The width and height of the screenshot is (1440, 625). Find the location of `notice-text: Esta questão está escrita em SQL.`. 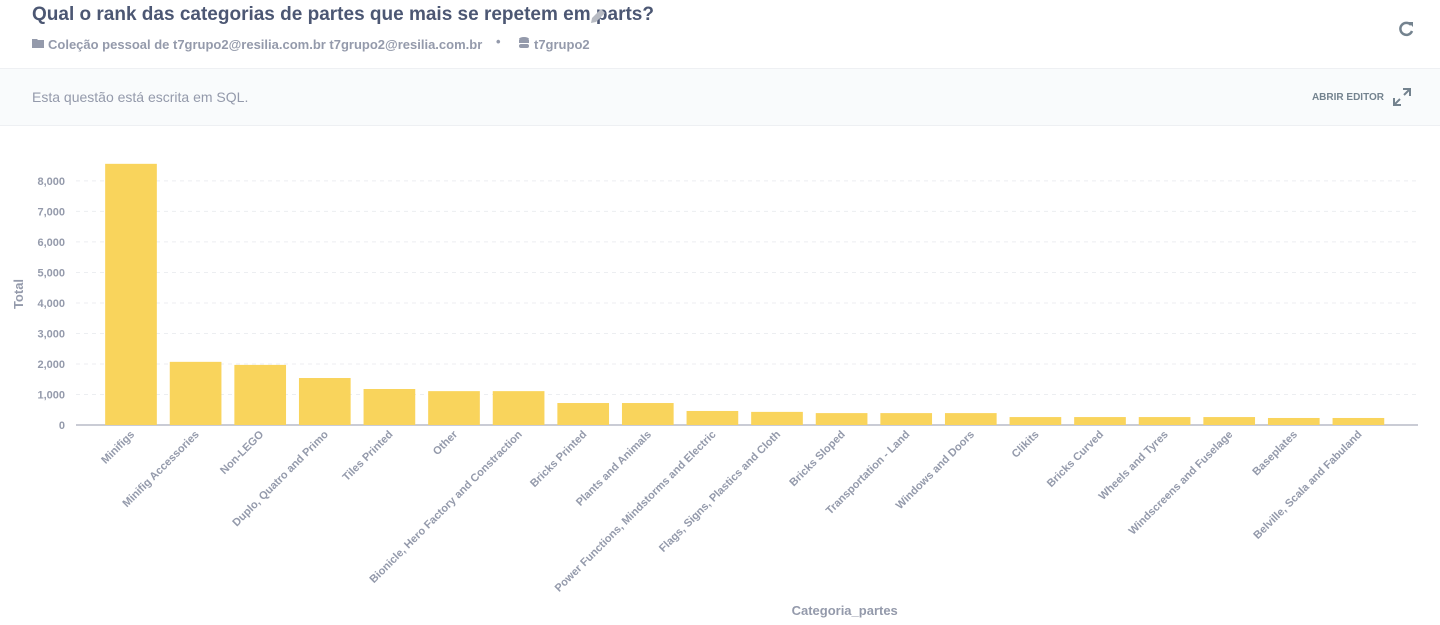

notice-text: Esta questão está escrita em SQL. is located at coordinates (140, 97).